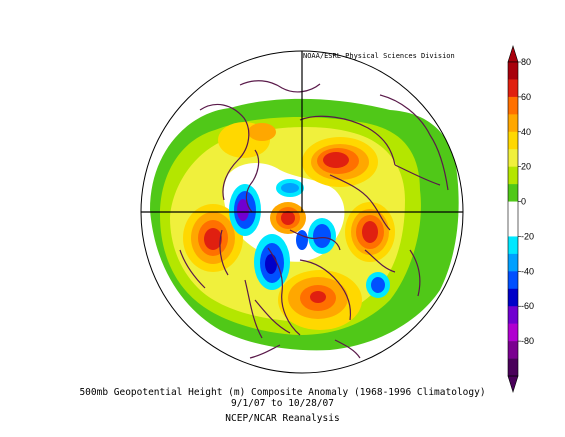 The width and height of the screenshot is (565, 437). I want to click on colorbar-tick-label: -80, so click(527, 341).